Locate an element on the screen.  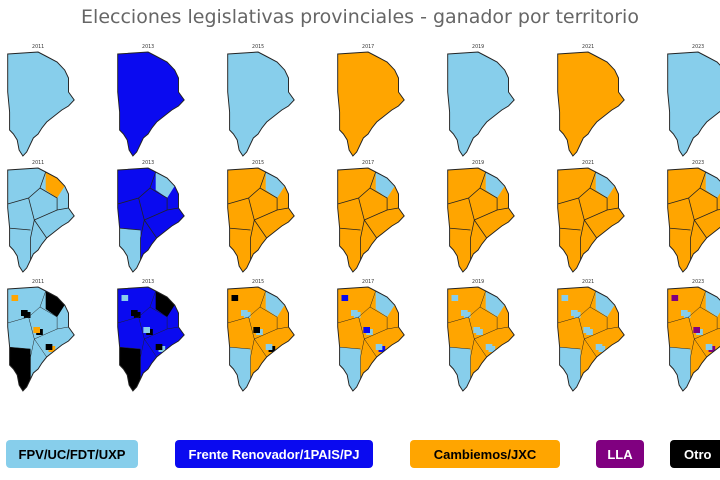
legend-cambiemos-label: Cambiemos/JXC is located at coordinates (485, 454).